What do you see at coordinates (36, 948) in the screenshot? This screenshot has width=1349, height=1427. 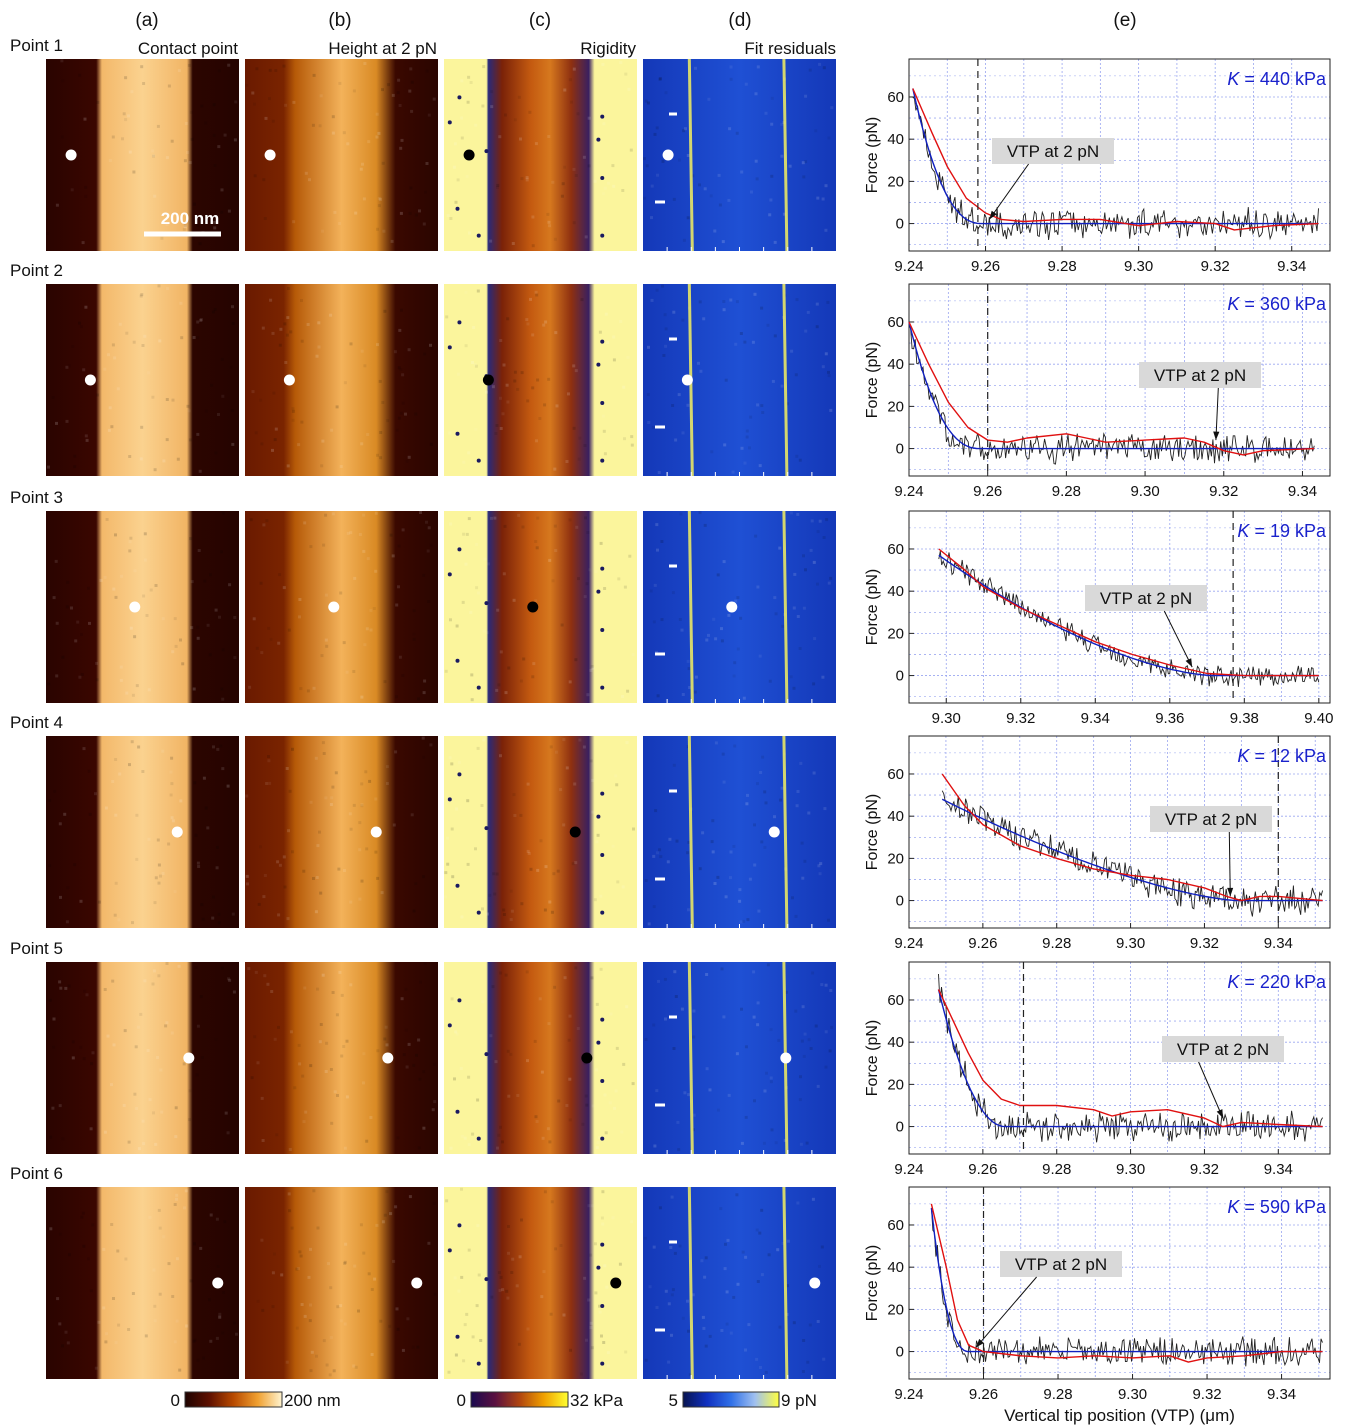 I see `row-label: Point 5` at bounding box center [36, 948].